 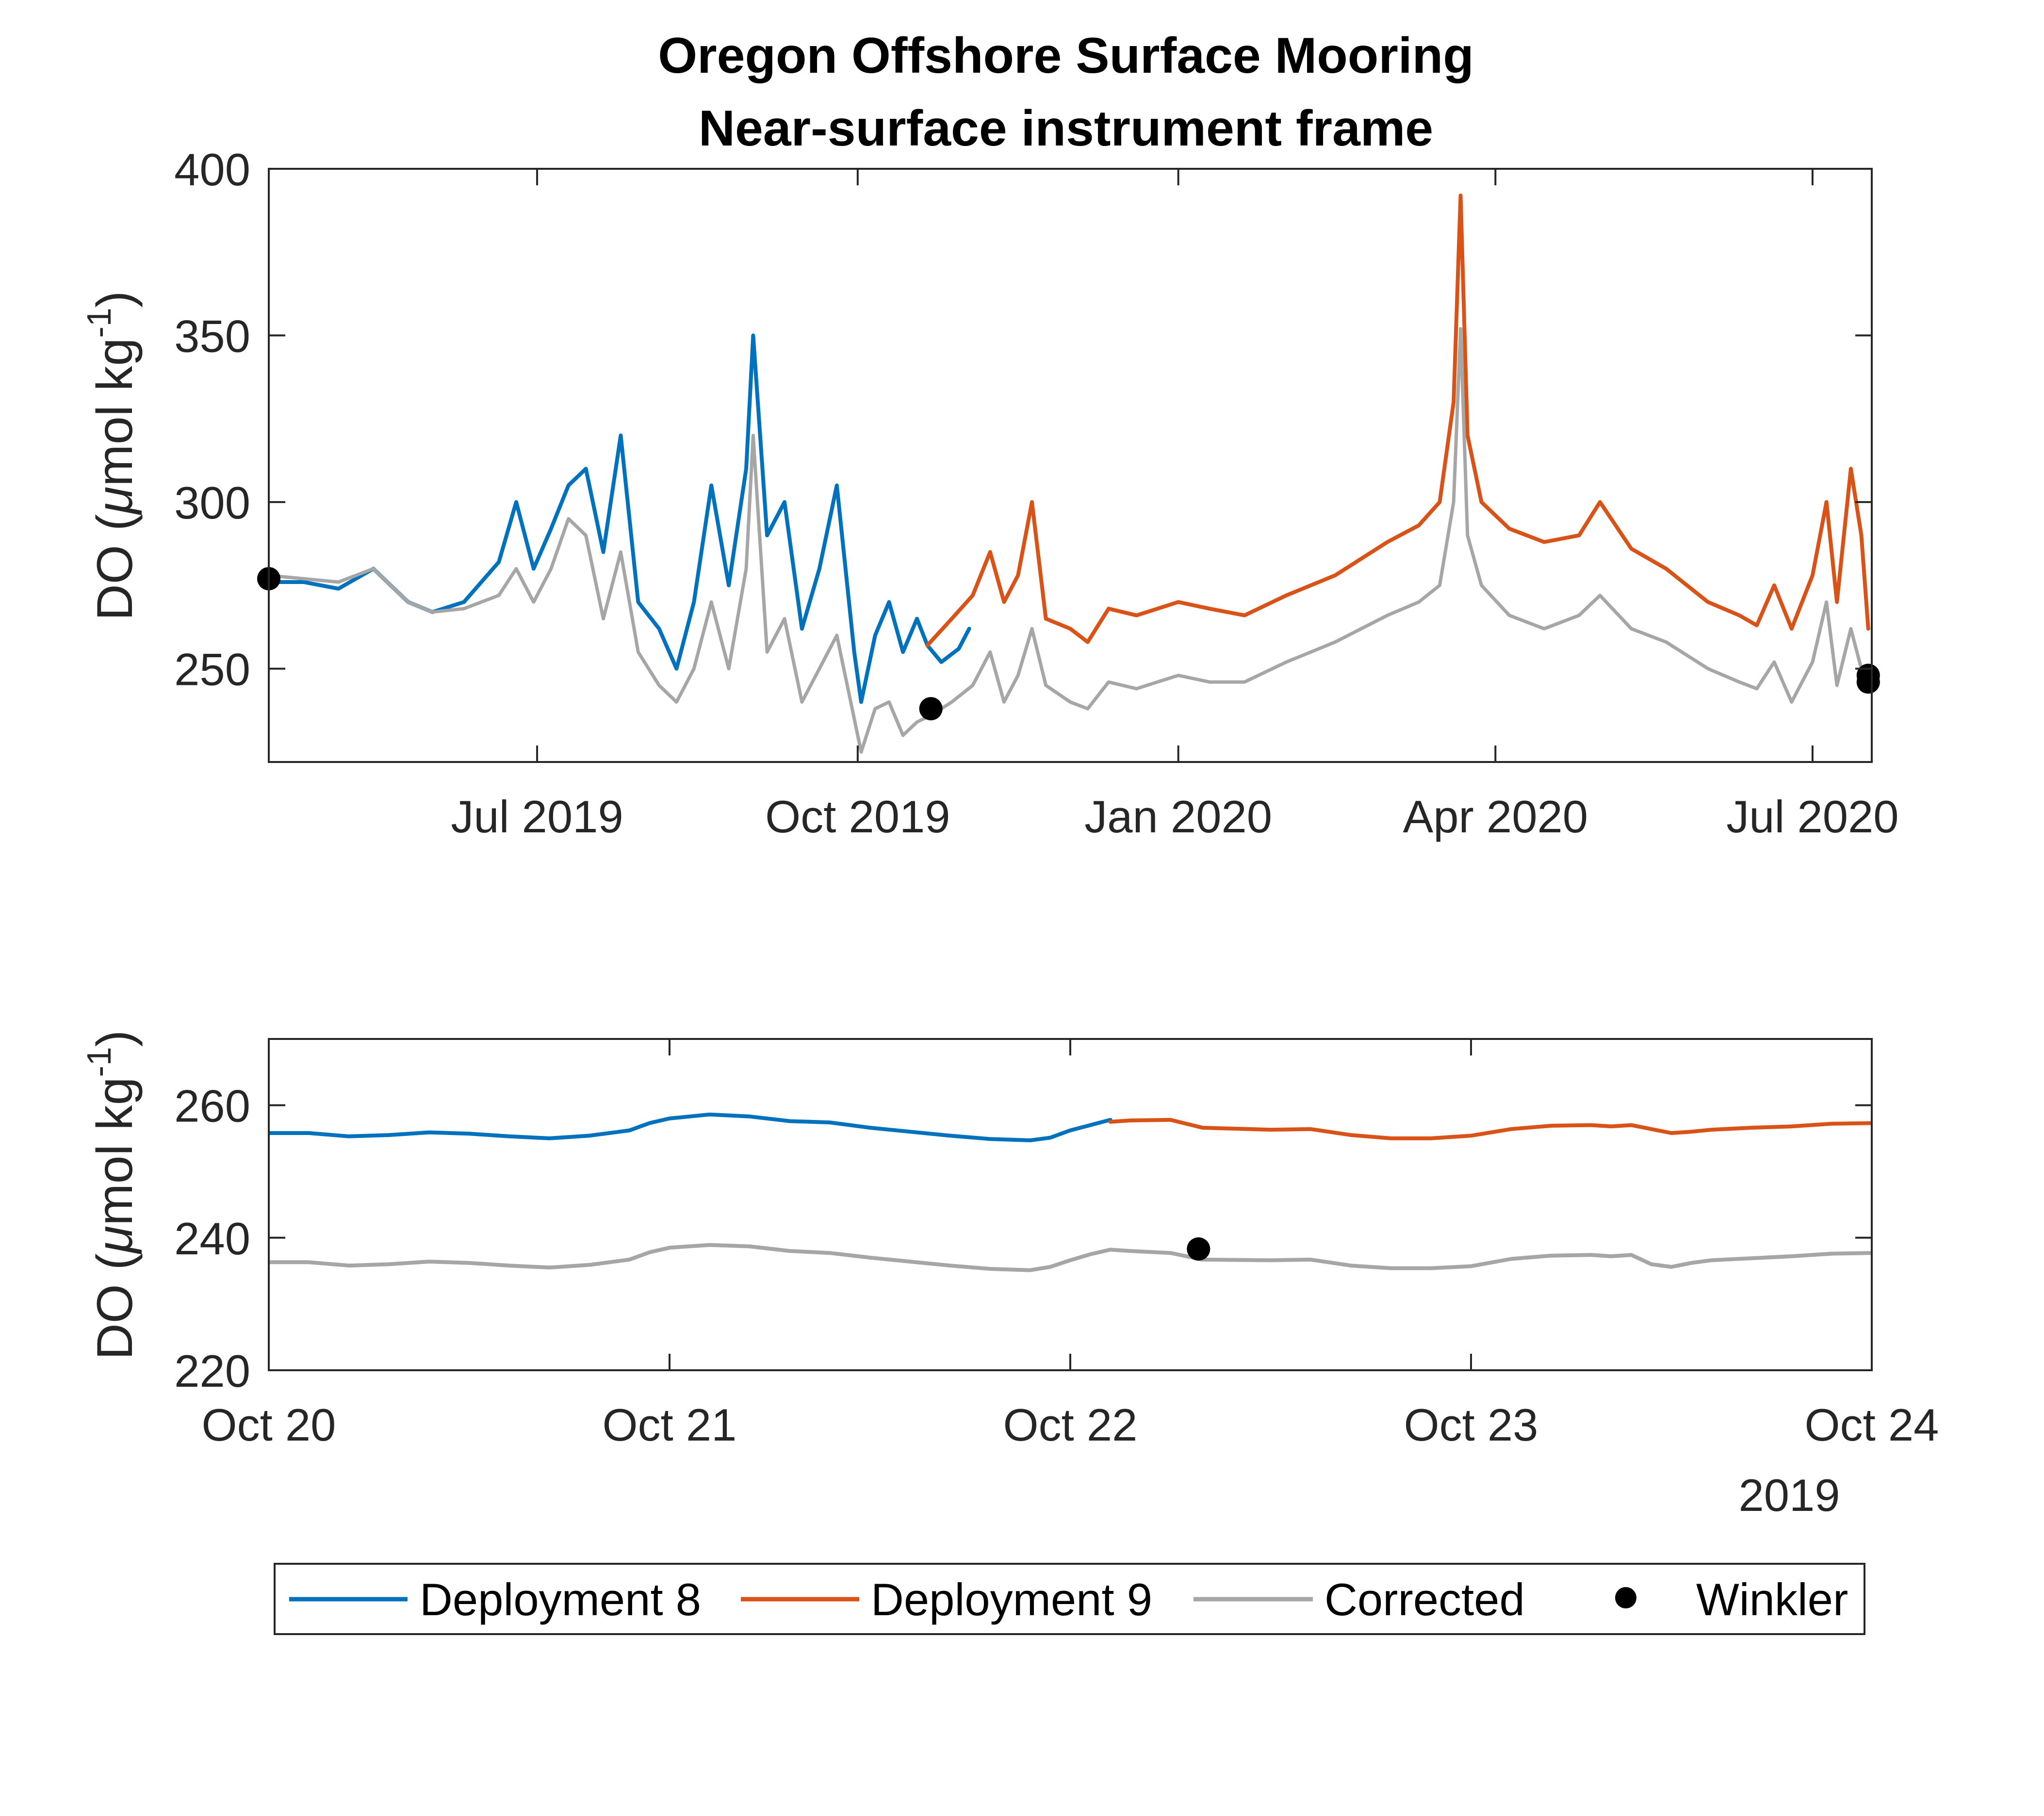 What do you see at coordinates (212, 336) in the screenshot?
I see `top-y-tick-label: 350` at bounding box center [212, 336].